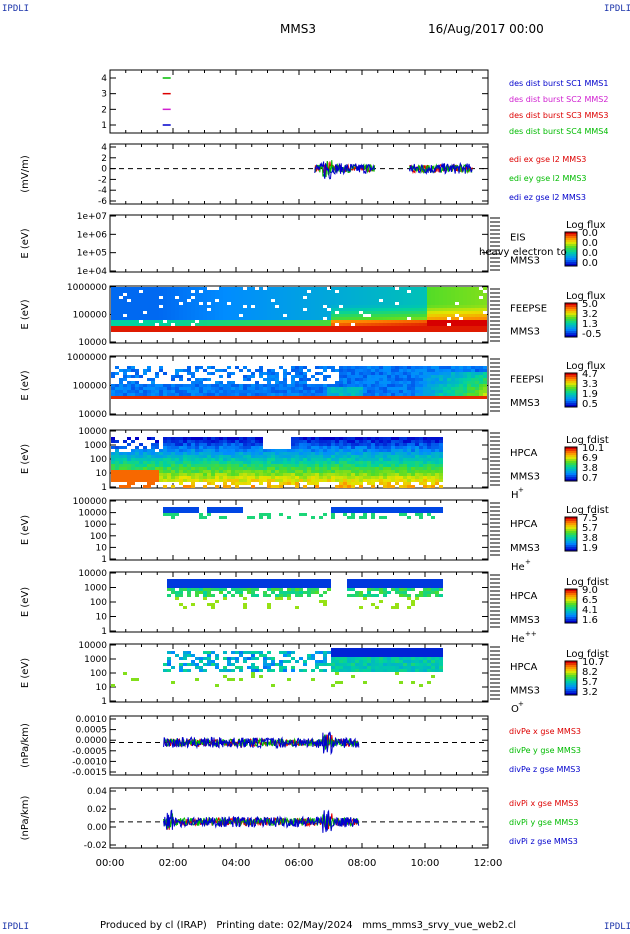  What do you see at coordinates (592, 334) in the screenshot?
I see `feepse-colorbar-tick: -0.5` at bounding box center [592, 334].